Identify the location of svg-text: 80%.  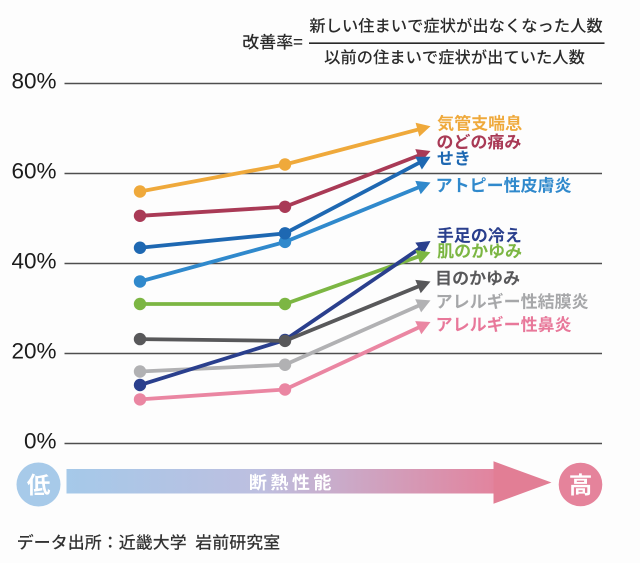
(33, 81).